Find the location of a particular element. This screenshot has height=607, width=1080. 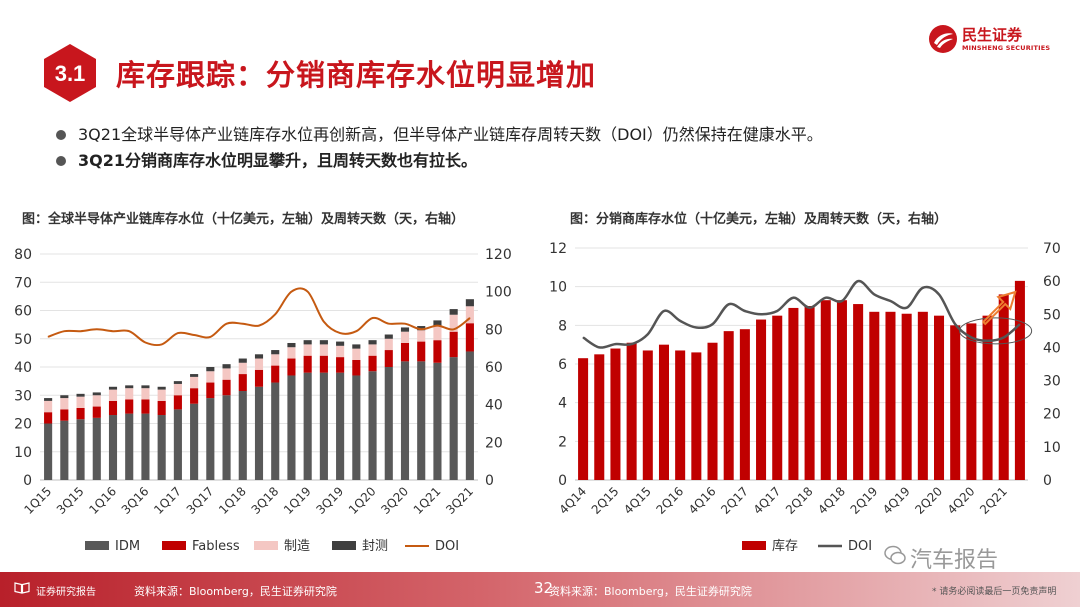

logo-text-cn: 民生证券 is located at coordinates (992, 35).